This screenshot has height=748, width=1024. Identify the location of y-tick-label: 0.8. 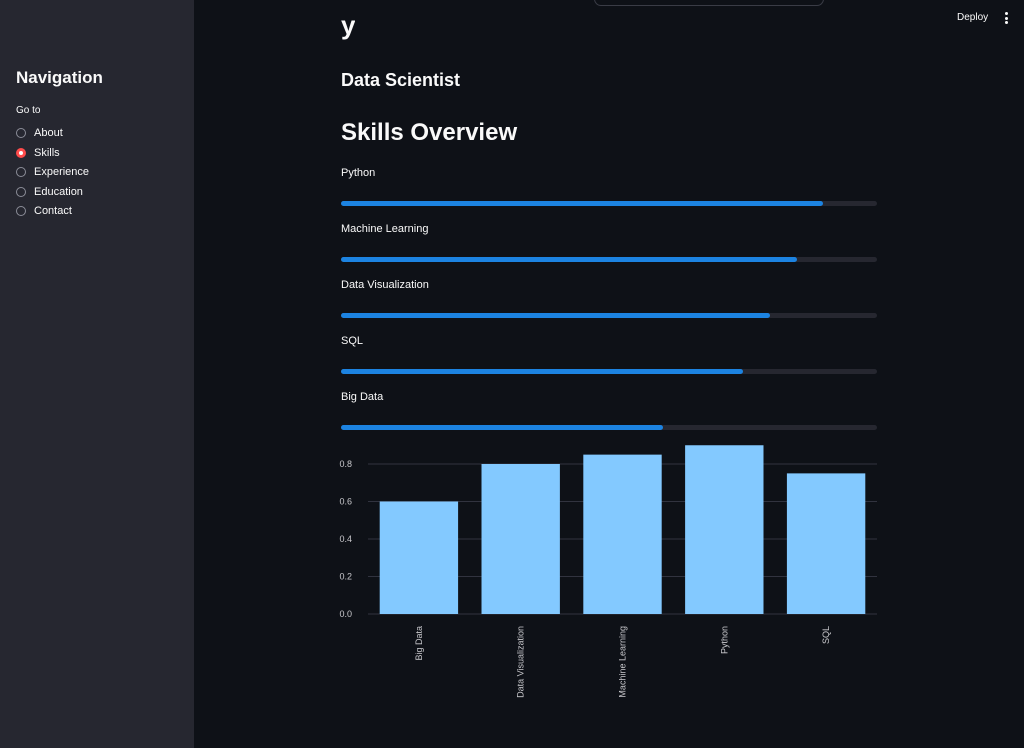
(345, 464).